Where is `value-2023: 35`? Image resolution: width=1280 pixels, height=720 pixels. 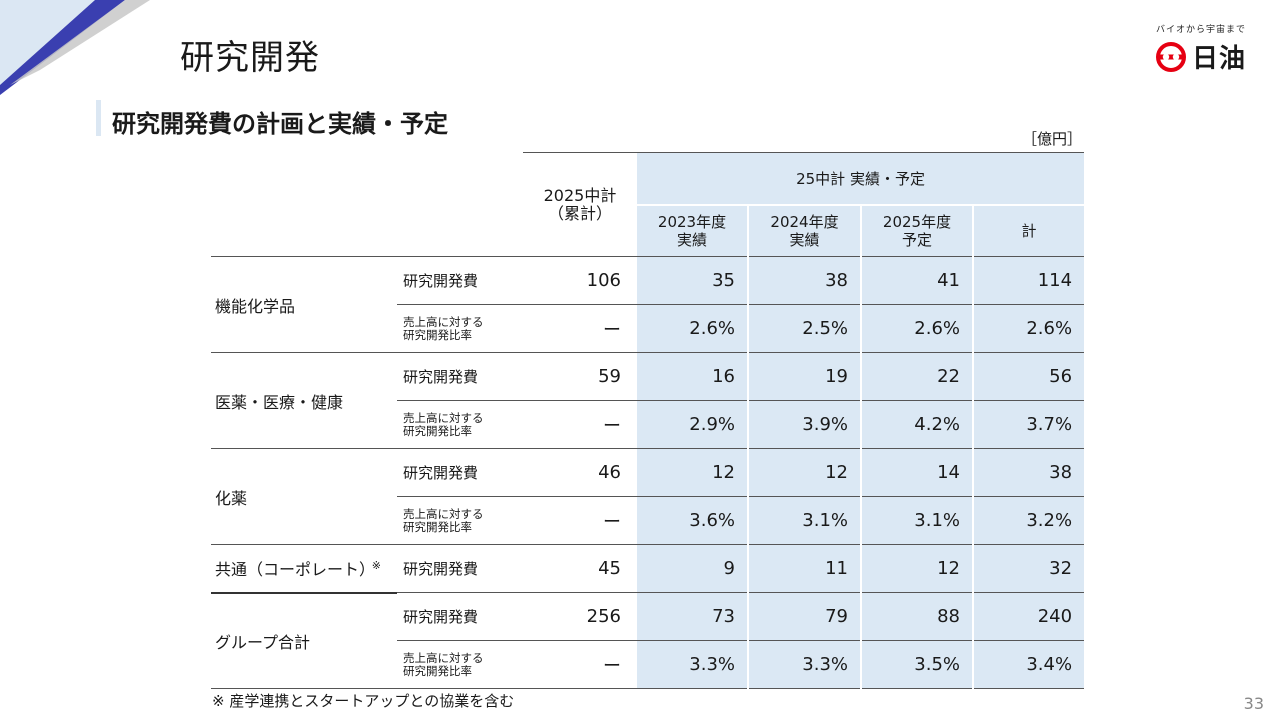
value-2023: 35 is located at coordinates (693, 280).